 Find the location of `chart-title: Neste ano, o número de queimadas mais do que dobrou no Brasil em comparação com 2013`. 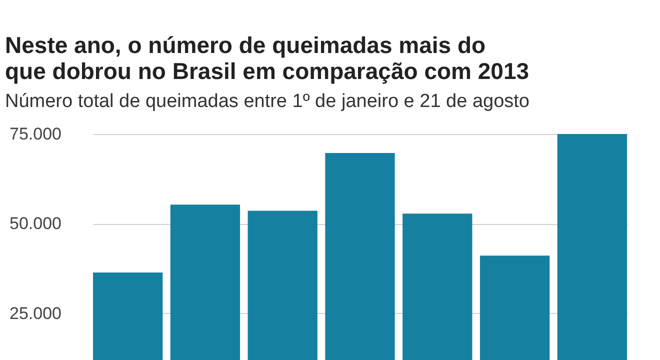

chart-title: Neste ano, o número de queimadas mais do que dobrou no Brasil em comparação com 2013 is located at coordinates (267, 58).